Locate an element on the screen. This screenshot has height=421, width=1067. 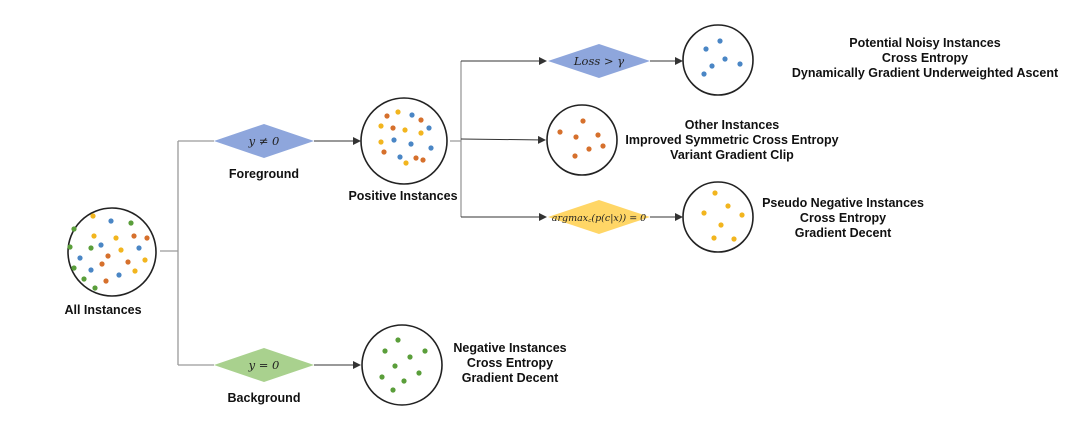
background-diamond is located at coordinates (264, 365).